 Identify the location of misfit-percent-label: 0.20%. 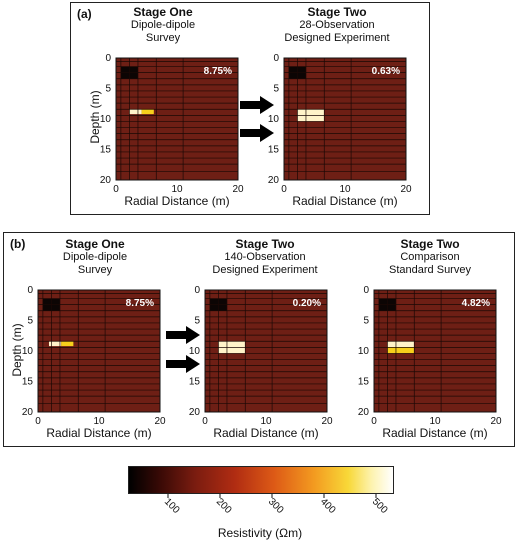
(307, 303).